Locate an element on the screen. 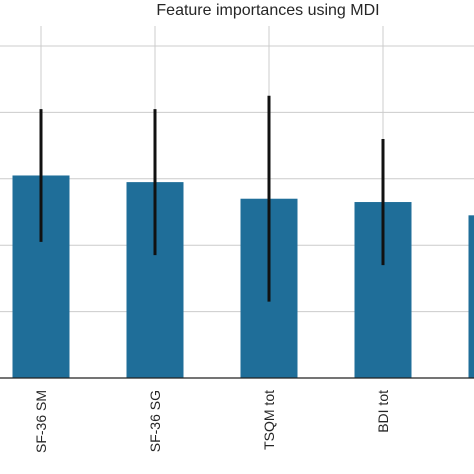 The width and height of the screenshot is (474, 474). chart-title: Feature importances using MDI is located at coordinates (267, 10).